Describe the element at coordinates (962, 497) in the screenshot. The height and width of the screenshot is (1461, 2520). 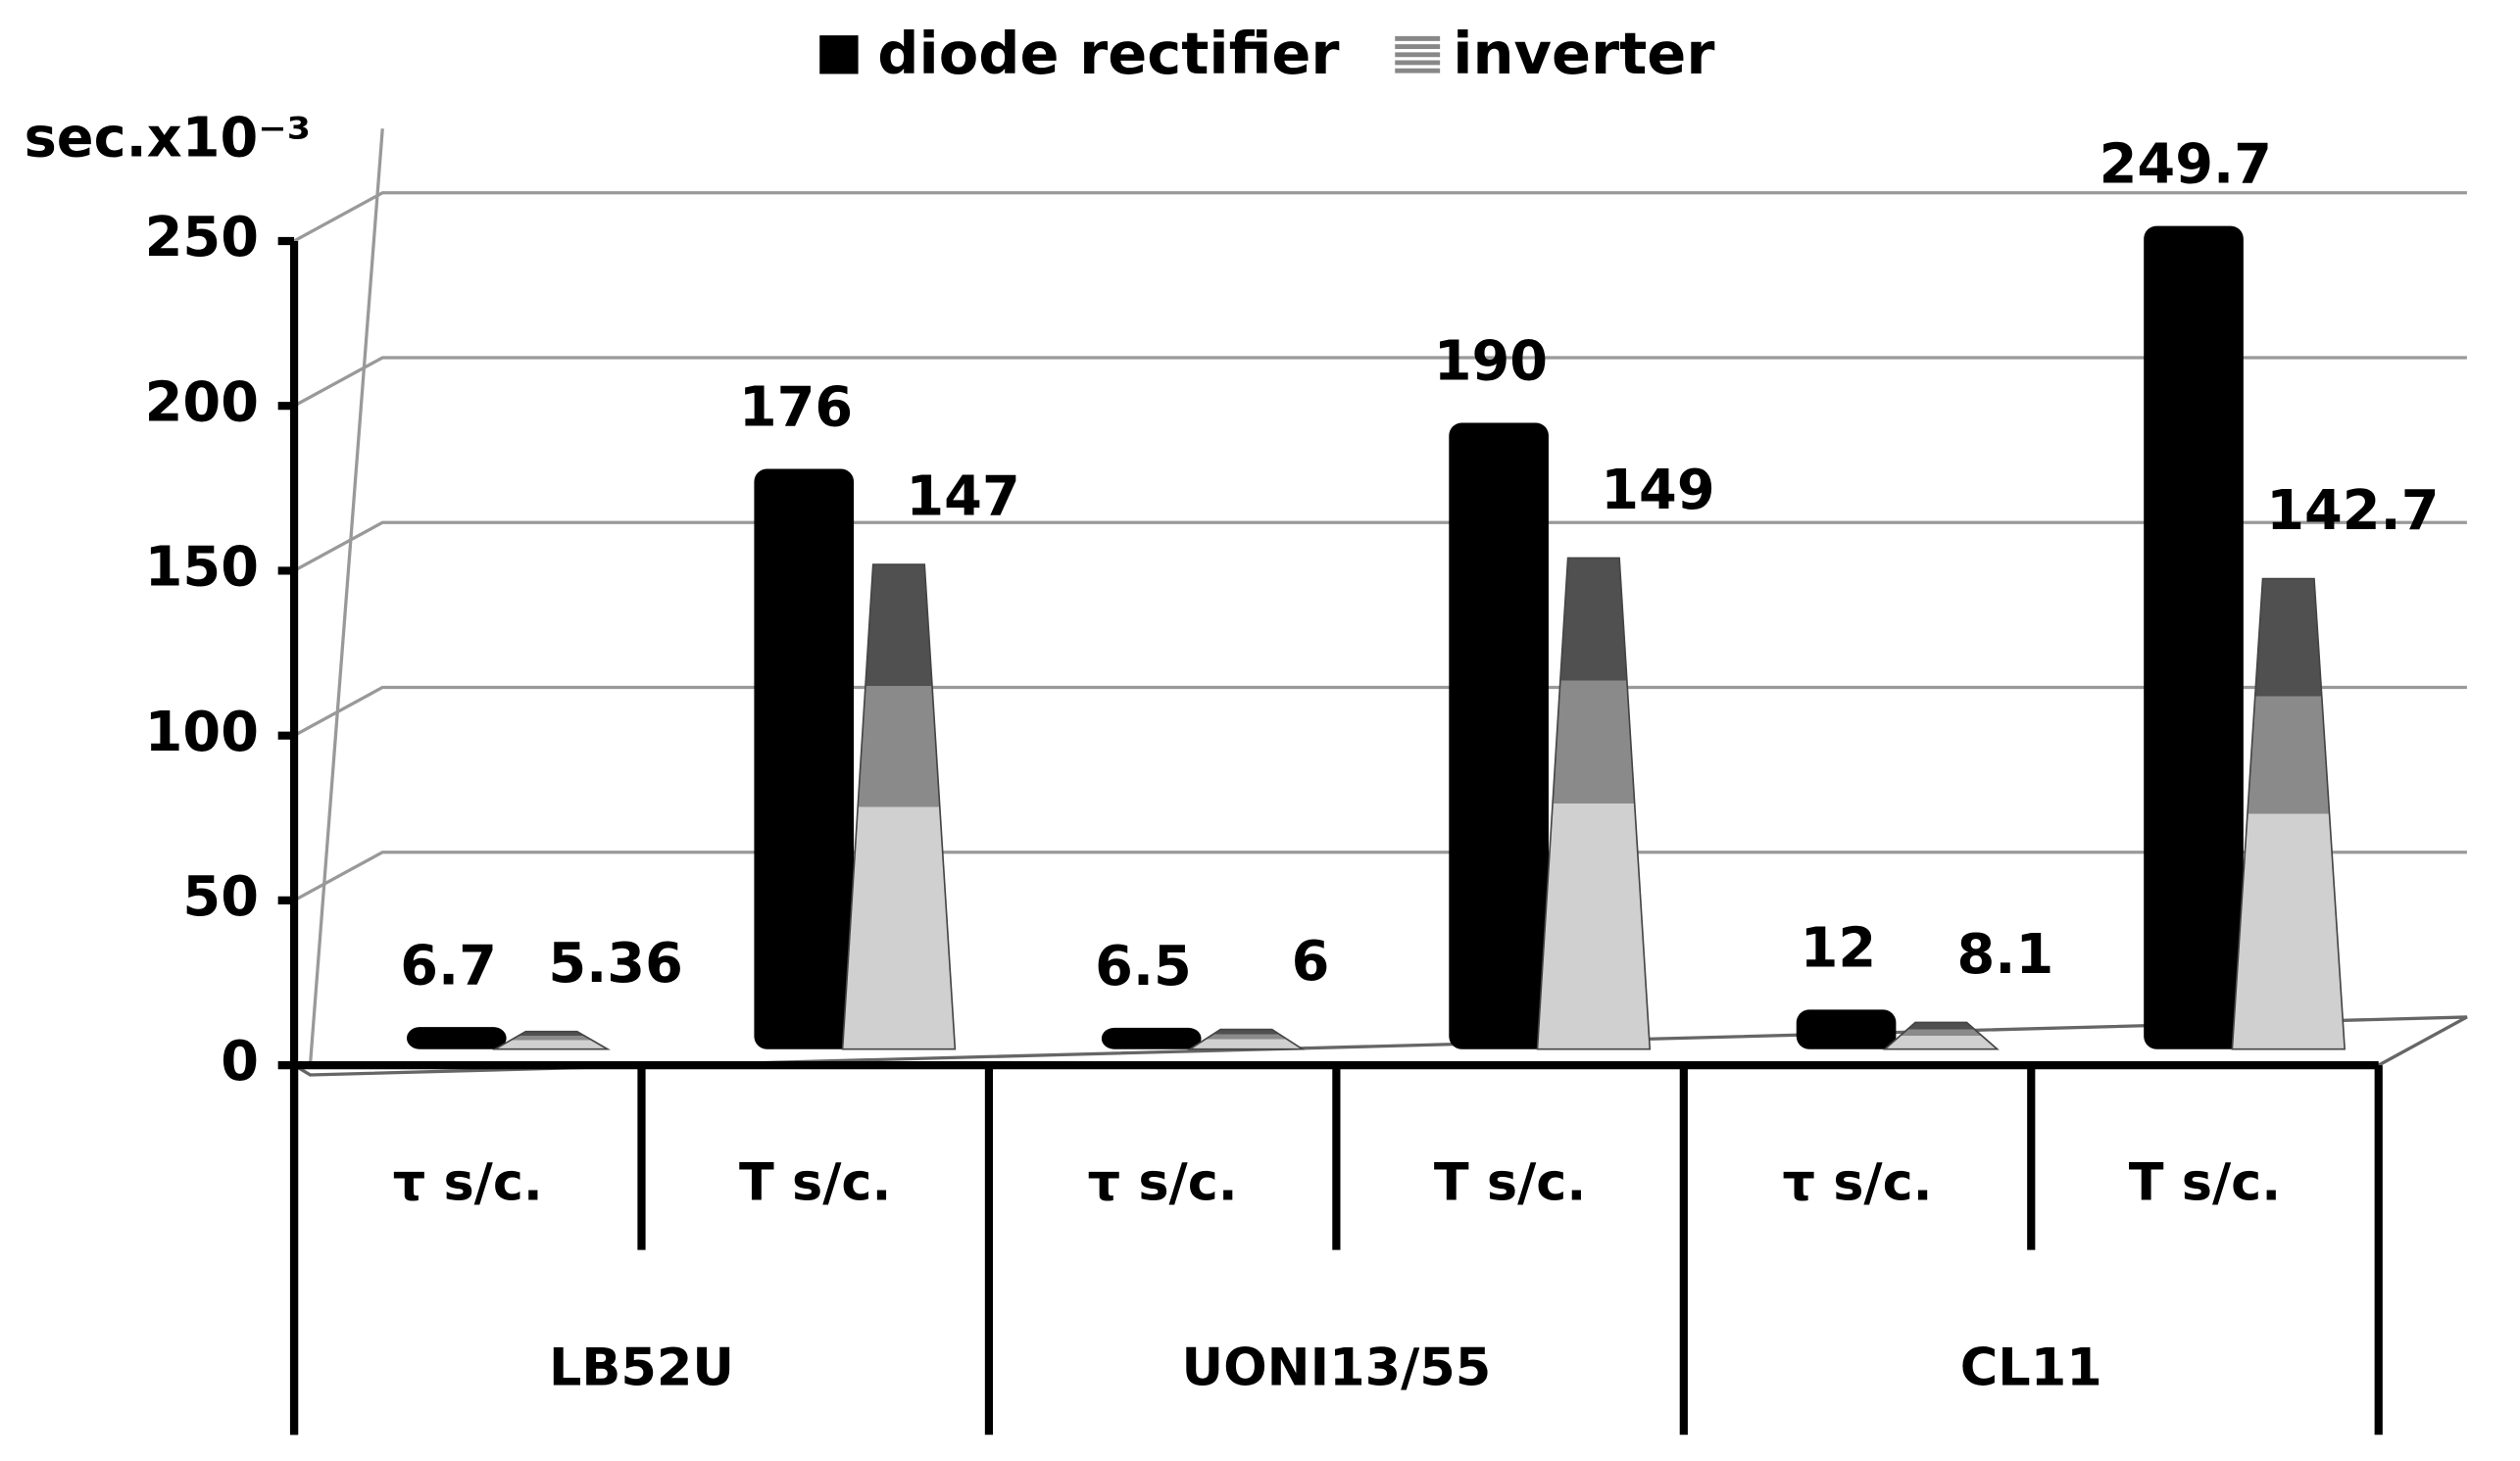
I see `value-label: 147` at that location.